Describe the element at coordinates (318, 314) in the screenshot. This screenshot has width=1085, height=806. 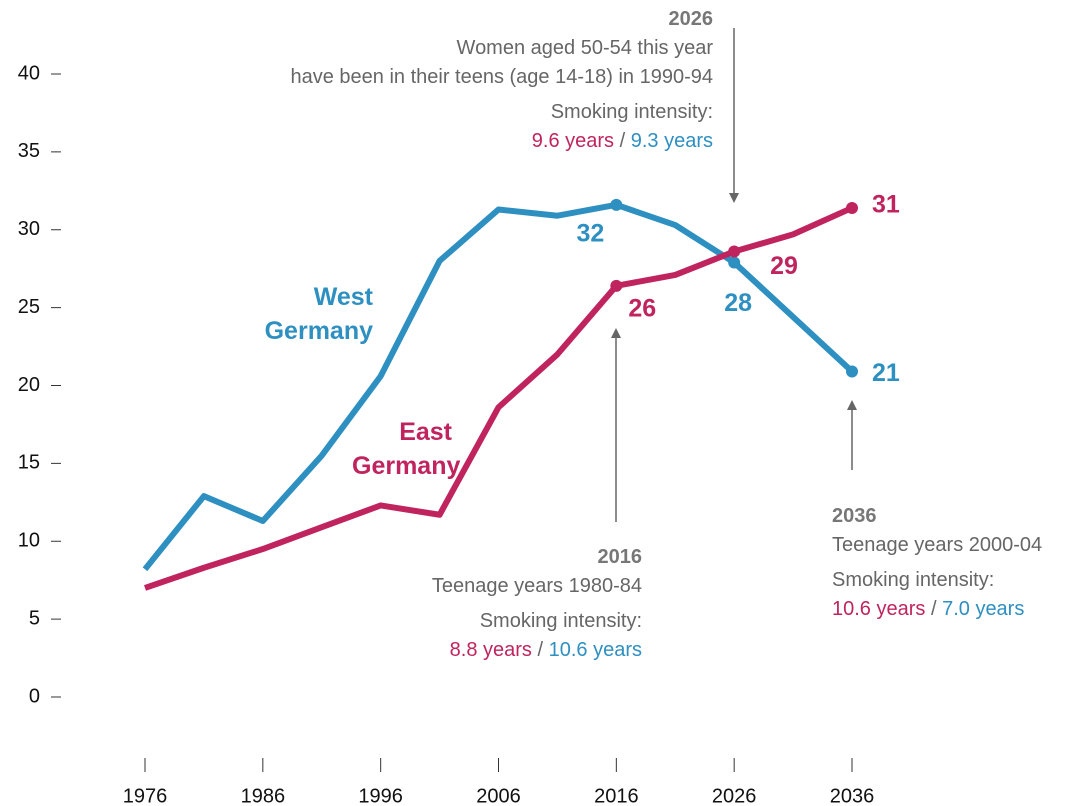
I see `series-label: West Germany` at that location.